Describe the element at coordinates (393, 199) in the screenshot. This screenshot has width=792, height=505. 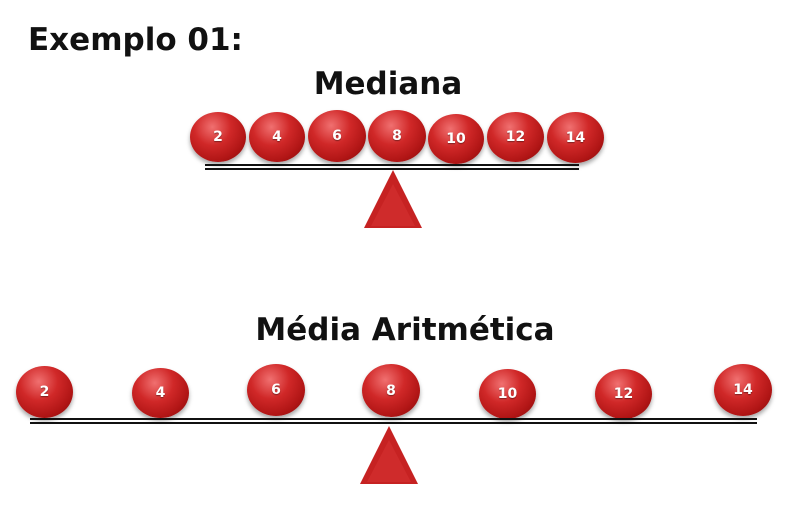
I see `median-fulcrum` at that location.